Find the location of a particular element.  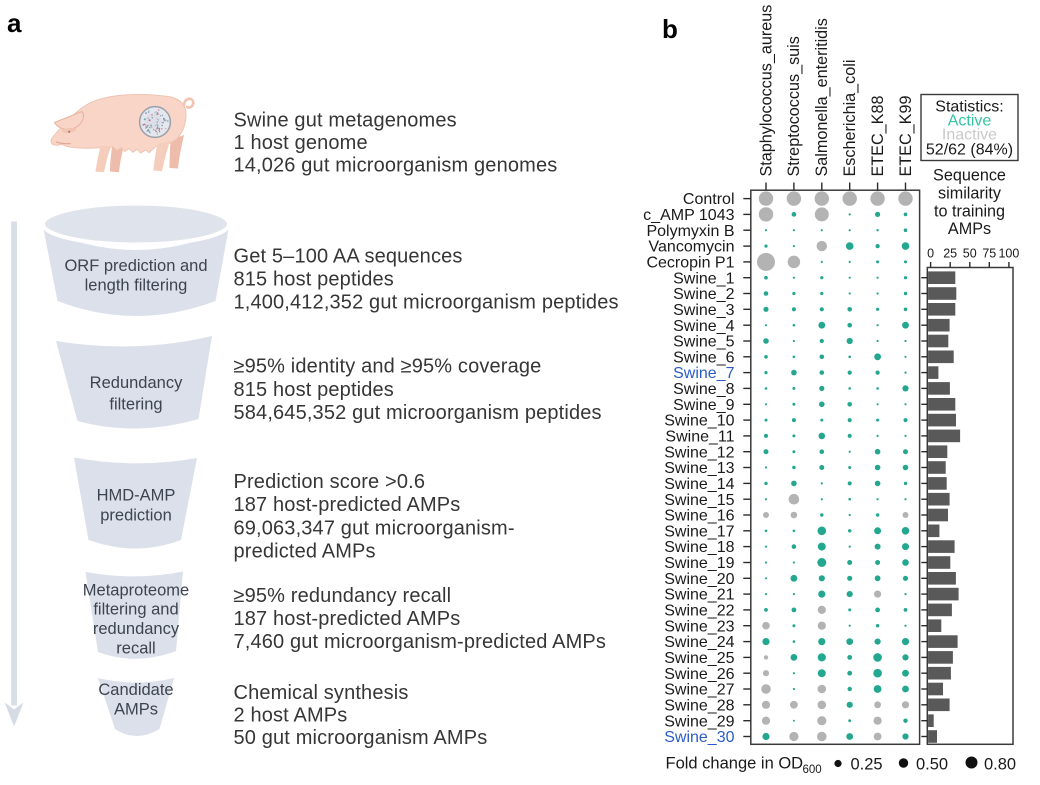

svg-text: Swine_19 is located at coordinates (699, 563).